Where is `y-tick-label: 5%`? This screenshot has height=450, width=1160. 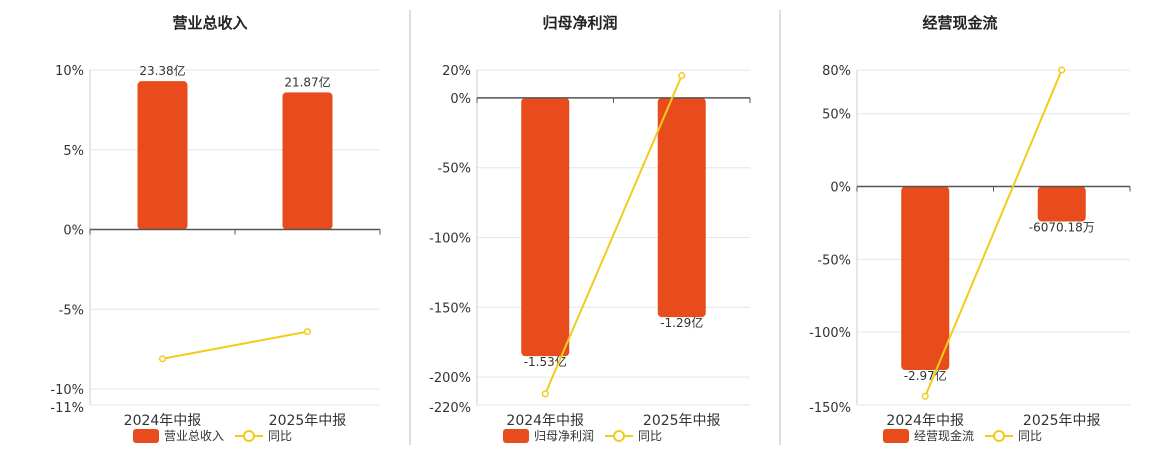 y-tick-label: 5% is located at coordinates (73, 151).